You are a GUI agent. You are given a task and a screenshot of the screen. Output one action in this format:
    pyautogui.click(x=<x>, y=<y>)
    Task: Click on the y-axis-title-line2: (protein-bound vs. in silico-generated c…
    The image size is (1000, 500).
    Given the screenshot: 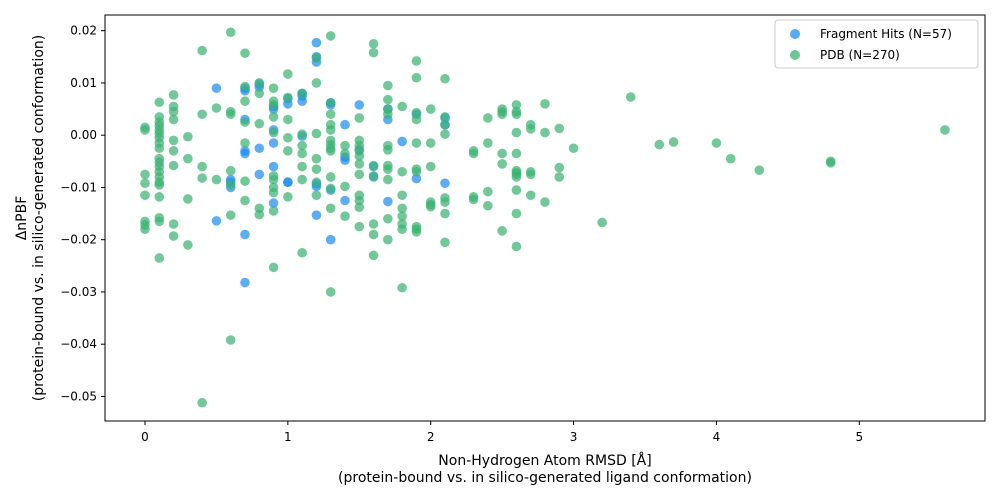 What is the action you would take?
    pyautogui.click(x=39, y=218)
    